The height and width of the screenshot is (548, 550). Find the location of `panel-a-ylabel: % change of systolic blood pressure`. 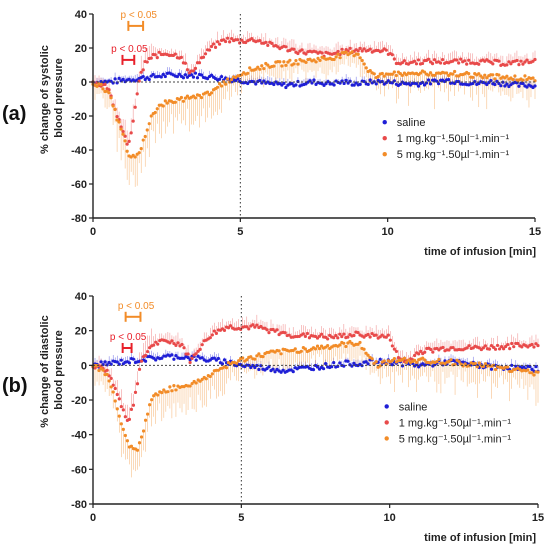

panel-a-ylabel: % change of systolic blood pressure is located at coordinates (52, 98).